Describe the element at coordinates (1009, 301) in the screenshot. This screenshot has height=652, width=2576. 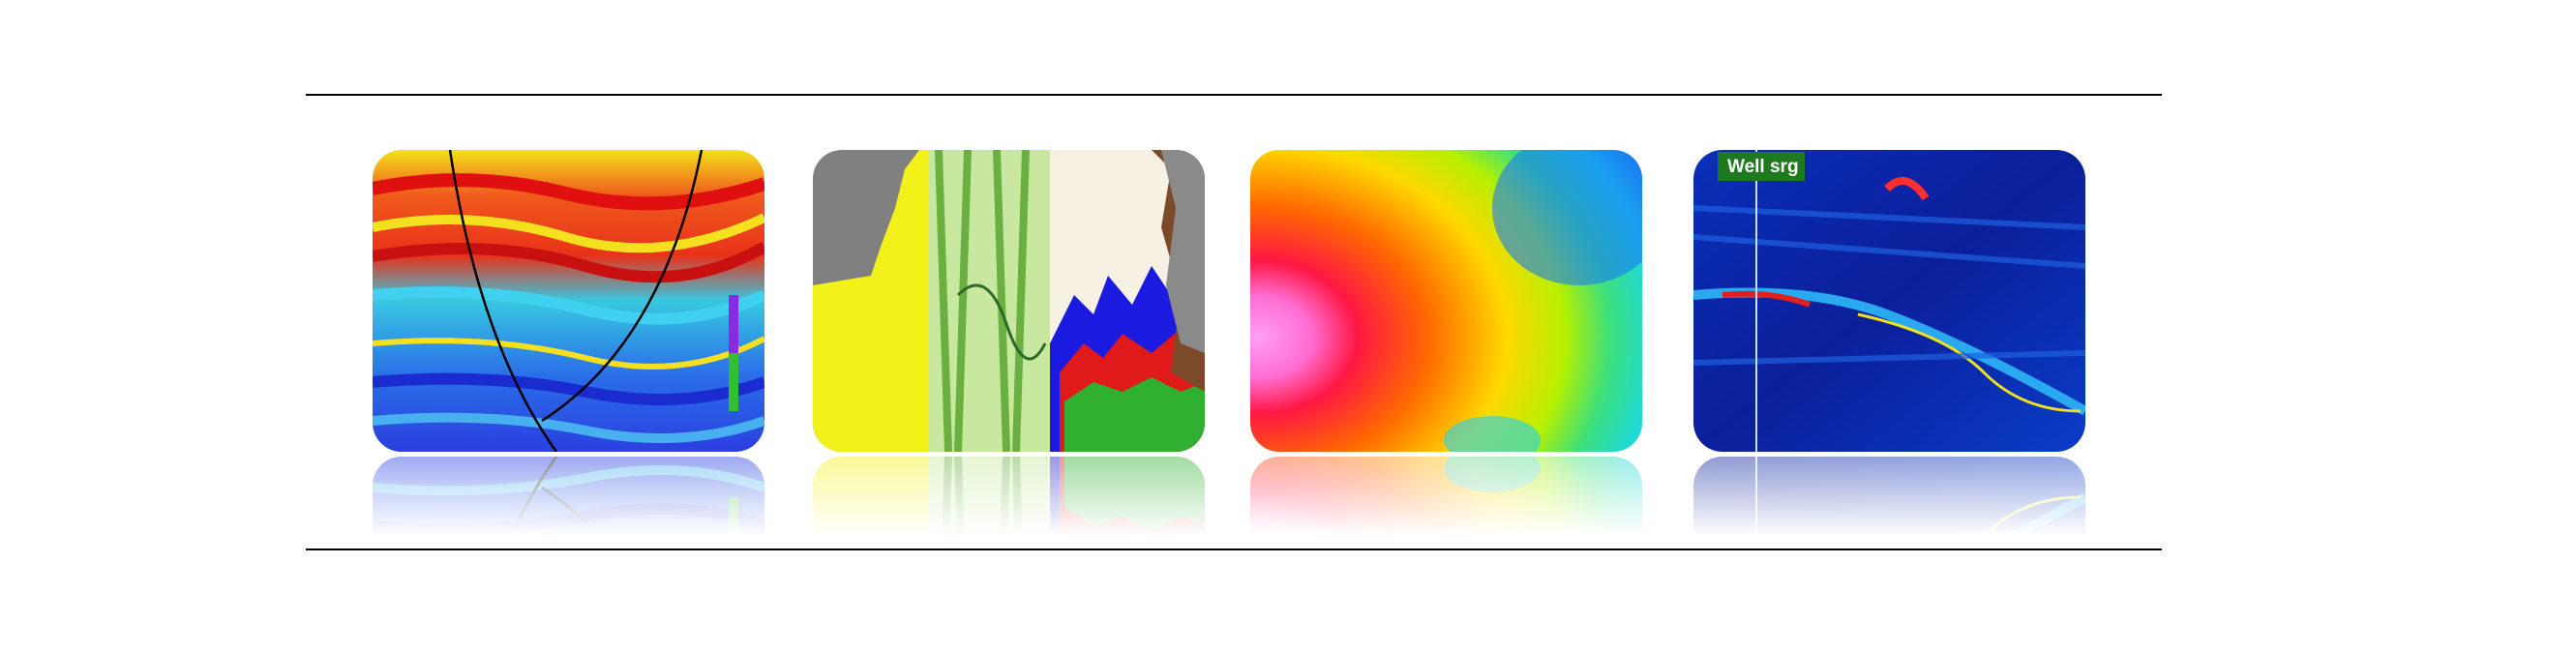
I see `well-log-tile` at that location.